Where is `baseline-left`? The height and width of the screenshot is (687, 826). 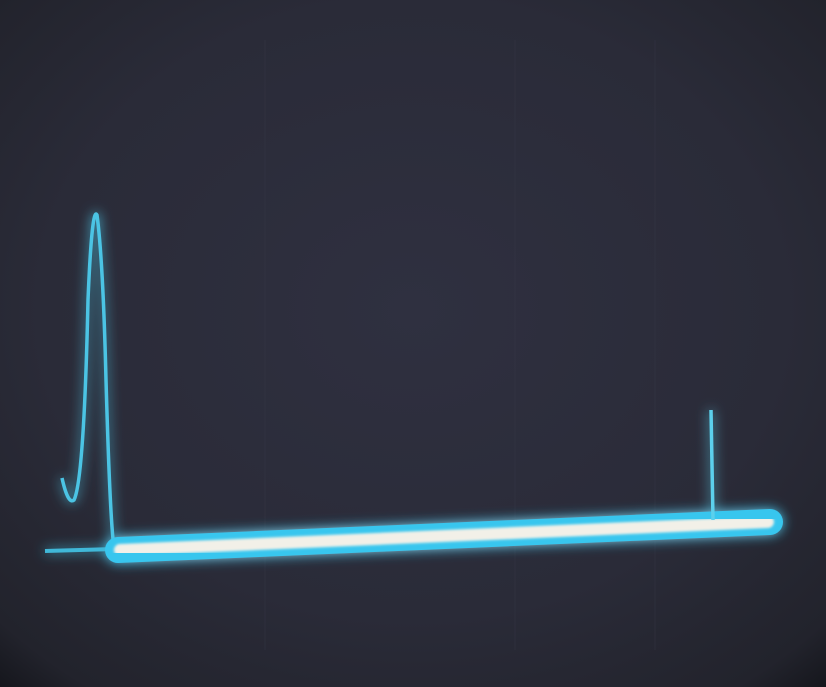
baseline-left is located at coordinates (80, 550).